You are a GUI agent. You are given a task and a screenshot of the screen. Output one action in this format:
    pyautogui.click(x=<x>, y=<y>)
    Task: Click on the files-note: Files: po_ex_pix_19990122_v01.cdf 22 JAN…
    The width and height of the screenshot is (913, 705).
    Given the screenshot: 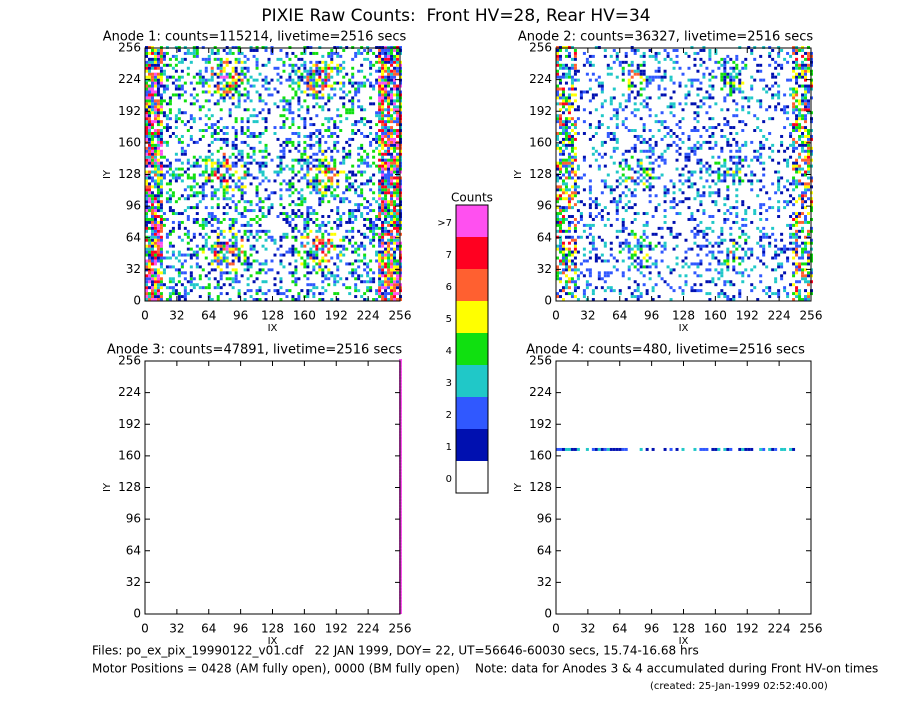 What is the action you would take?
    pyautogui.click(x=395, y=651)
    